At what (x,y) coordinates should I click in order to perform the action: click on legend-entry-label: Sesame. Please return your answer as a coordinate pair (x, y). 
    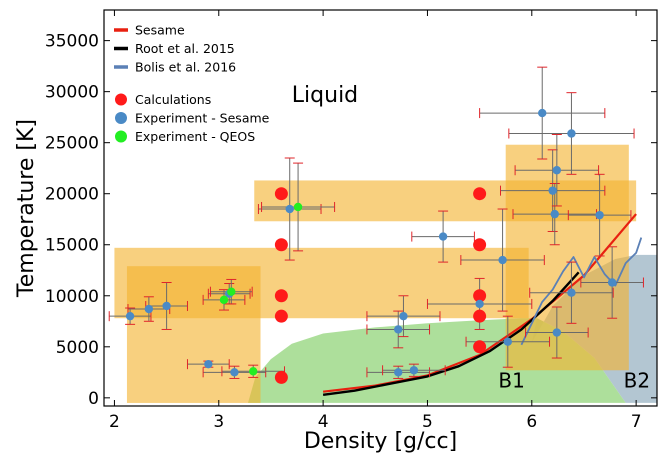
    Looking at the image, I should click on (160, 30).